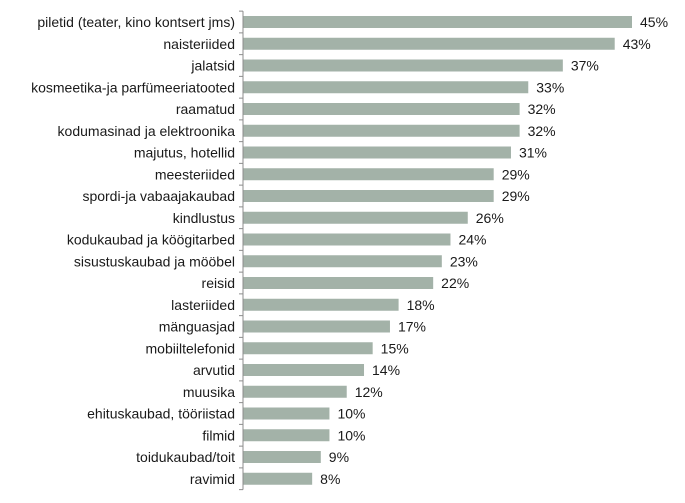 Image resolution: width=685 pixels, height=503 pixels. I want to click on category-label: raamatud, so click(205, 109).